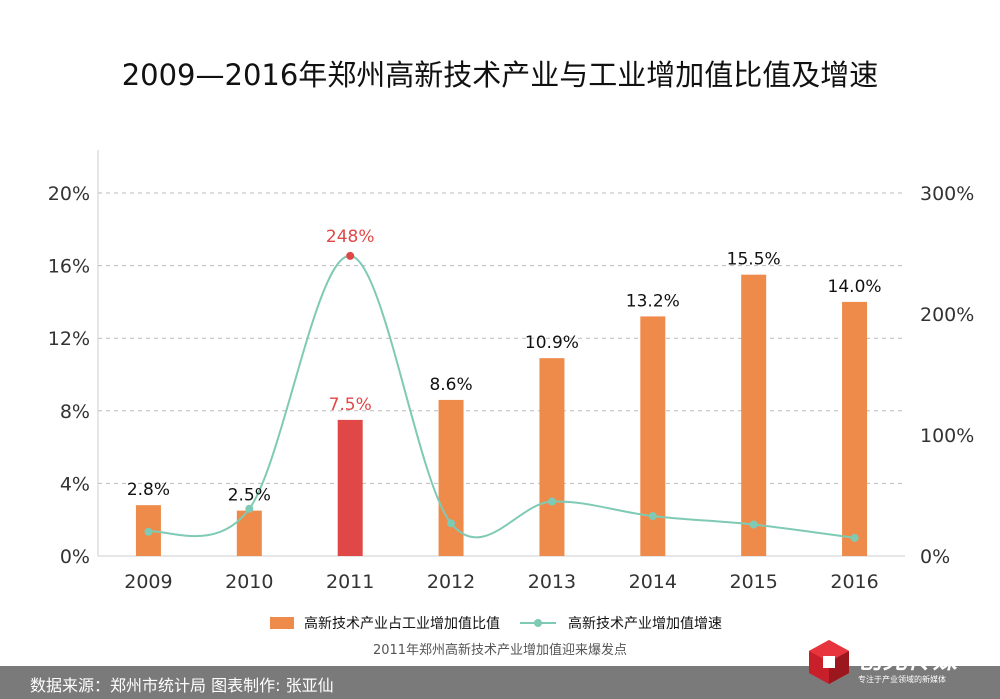 The image size is (1000, 699). I want to click on y-right-tick-label: 100%, so click(947, 436).